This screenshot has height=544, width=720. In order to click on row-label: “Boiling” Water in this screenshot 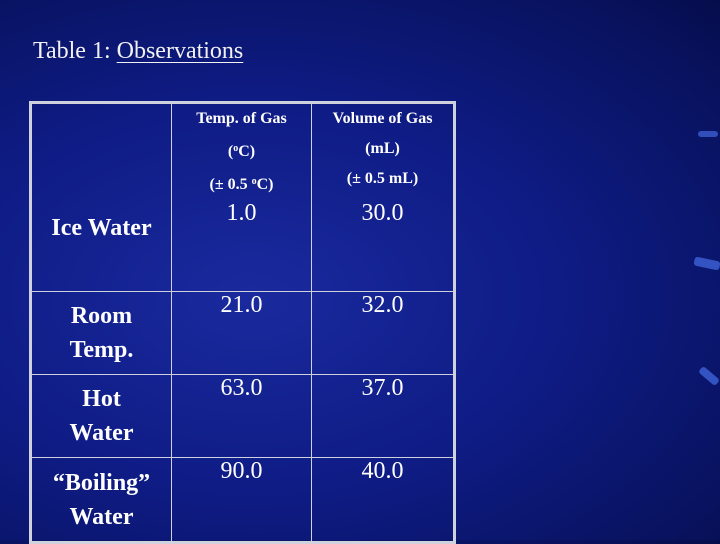, I will do `click(101, 500)`.